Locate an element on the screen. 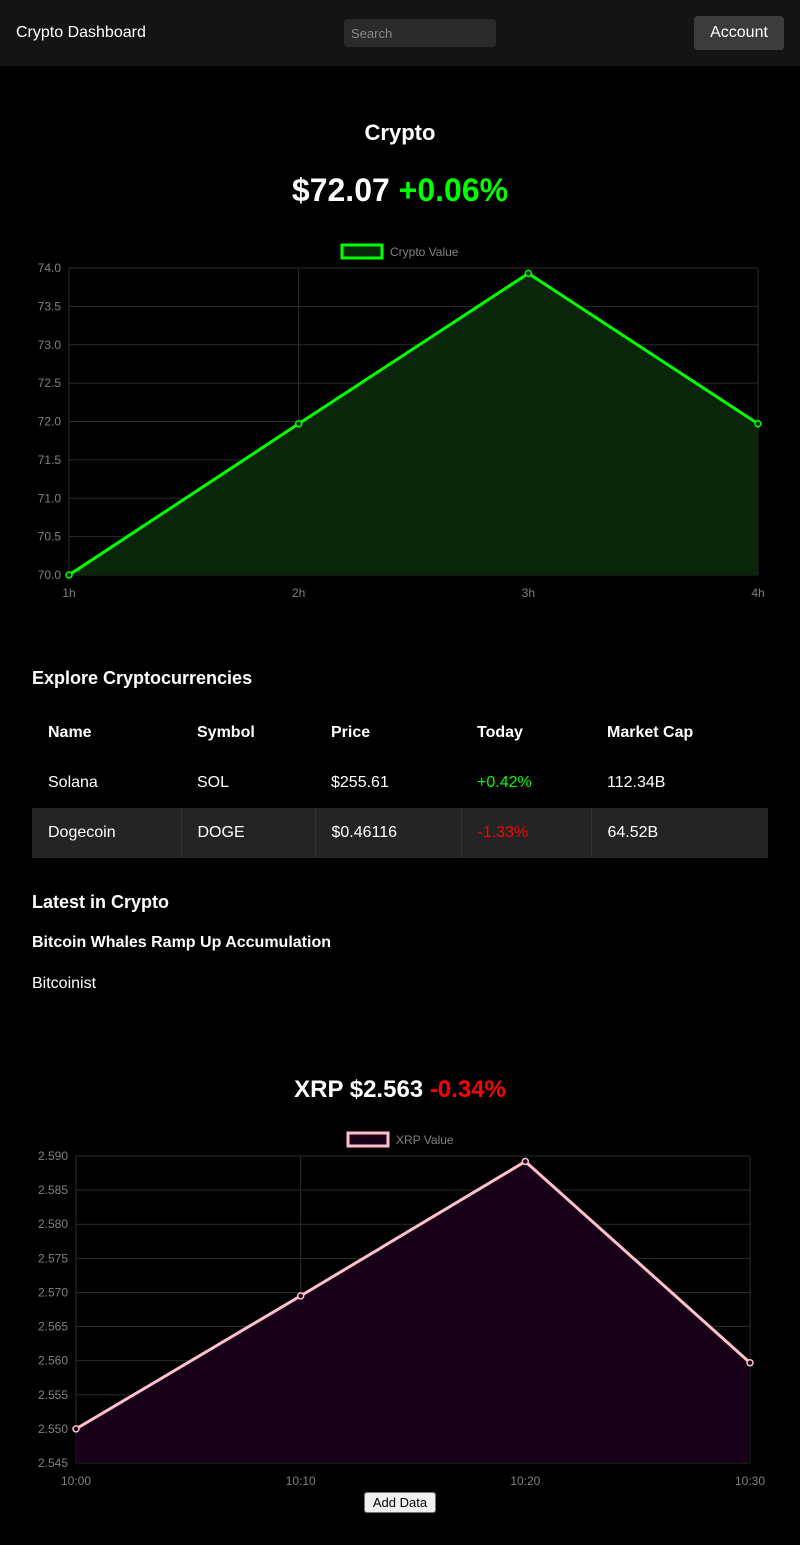  x-tick-label: 2h is located at coordinates (298, 593).